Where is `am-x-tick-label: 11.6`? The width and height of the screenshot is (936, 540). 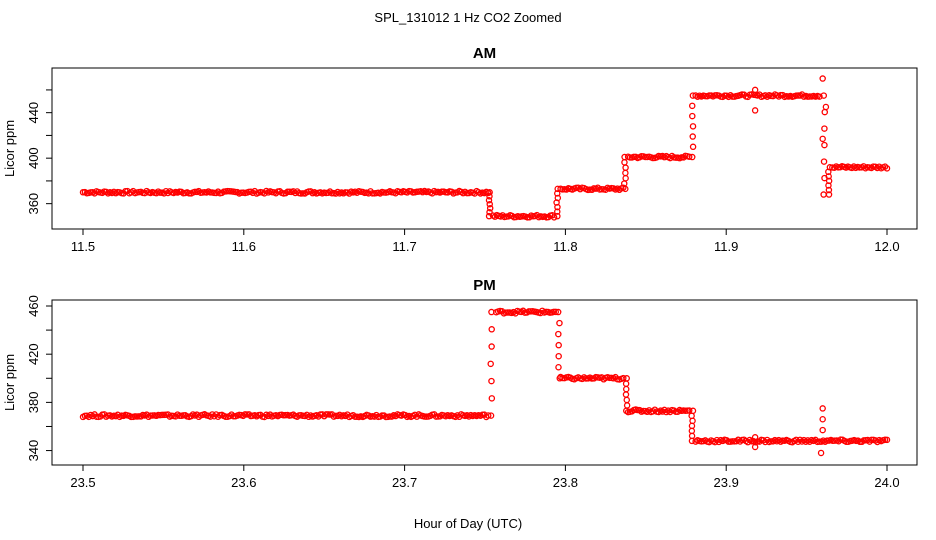 am-x-tick-label: 11.6 is located at coordinates (244, 246).